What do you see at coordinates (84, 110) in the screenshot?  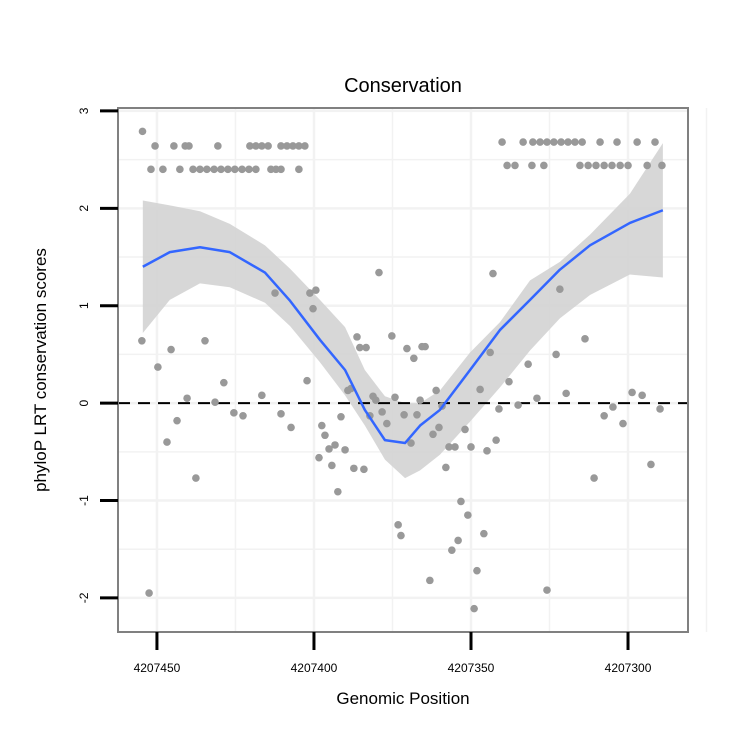 I see `y-tick-label: 3` at bounding box center [84, 110].